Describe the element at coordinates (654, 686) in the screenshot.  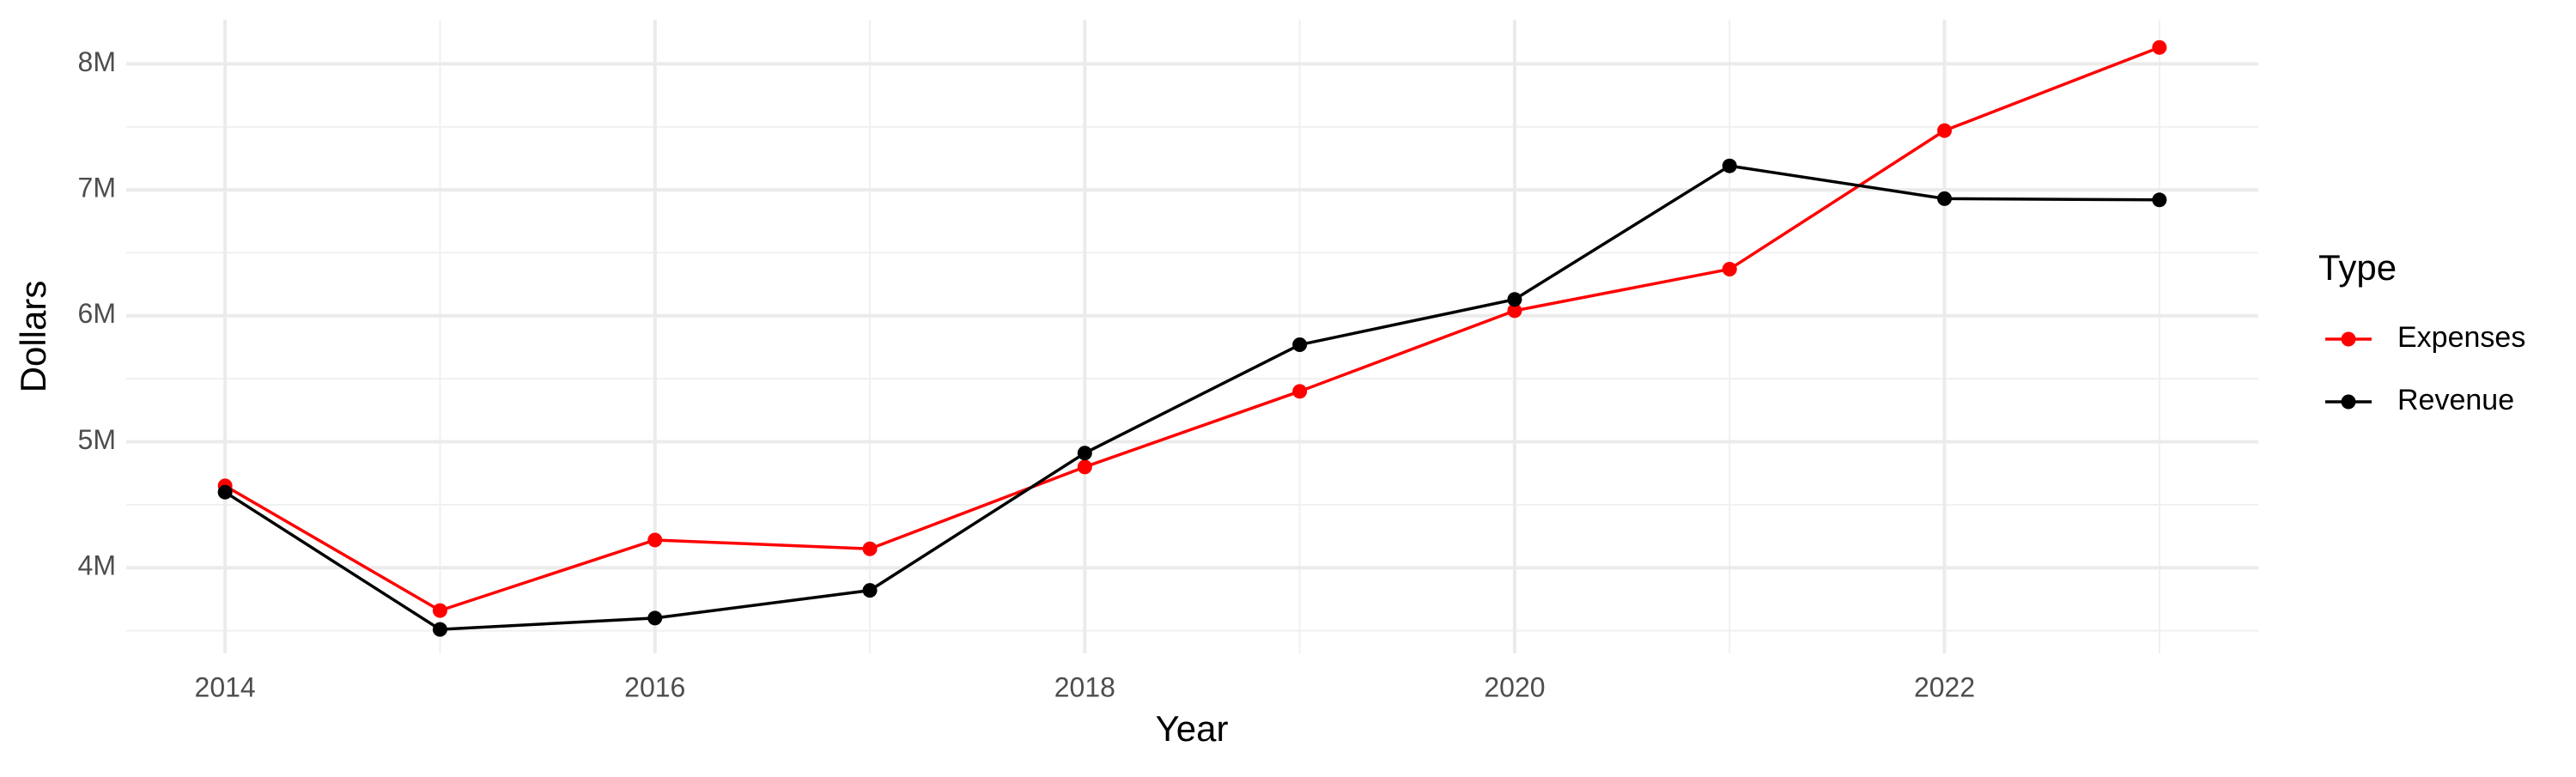
I see `x-tick-label: 2016` at that location.